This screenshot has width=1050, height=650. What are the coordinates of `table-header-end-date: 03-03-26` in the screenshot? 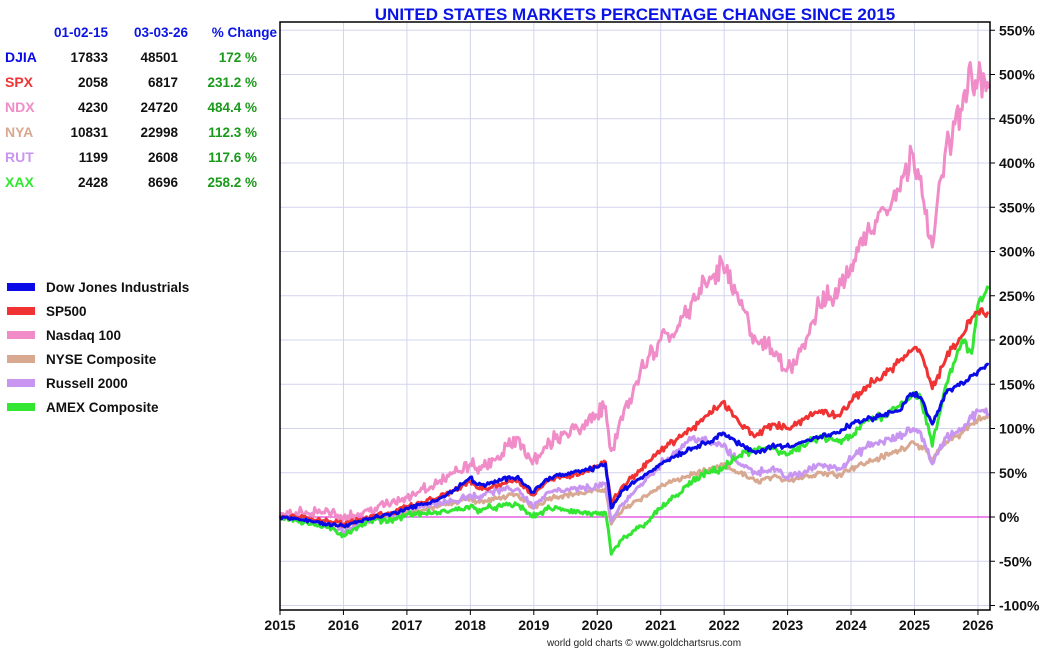 It's located at (161, 32).